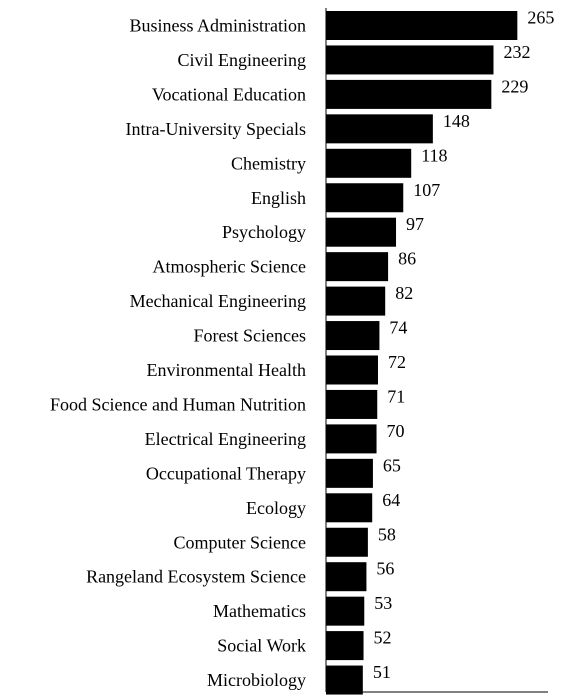 The height and width of the screenshot is (698, 563). What do you see at coordinates (226, 370) in the screenshot?
I see `category-label: Environmental Health` at bounding box center [226, 370].